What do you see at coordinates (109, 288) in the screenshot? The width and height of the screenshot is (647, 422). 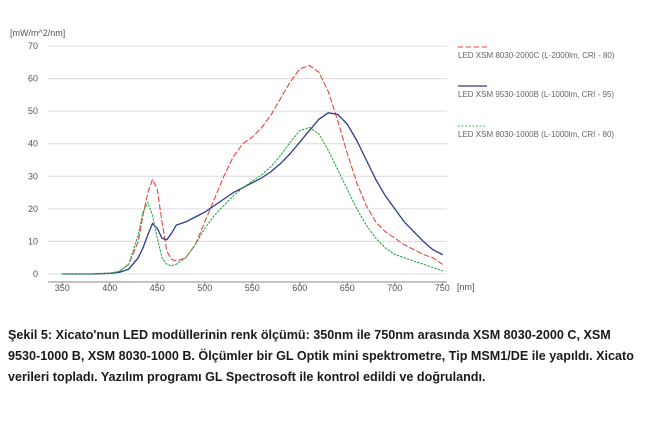 I see `x-tick-label-400: 400` at bounding box center [109, 288].